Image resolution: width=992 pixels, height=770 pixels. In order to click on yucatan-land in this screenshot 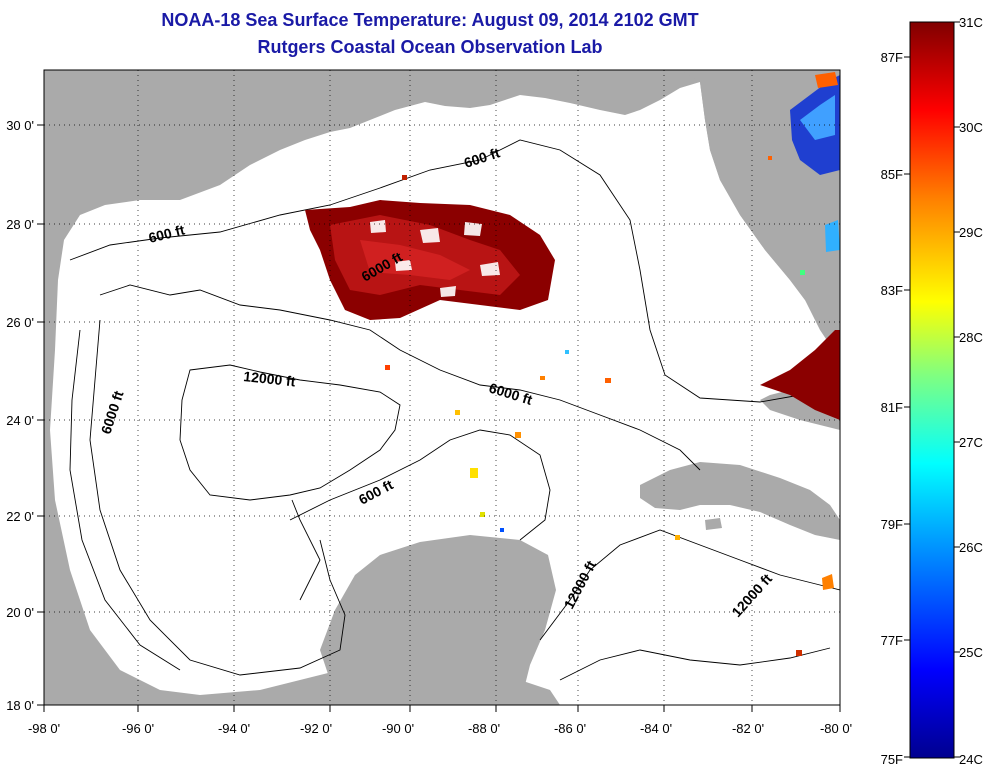, I will do `click(438, 620)`.